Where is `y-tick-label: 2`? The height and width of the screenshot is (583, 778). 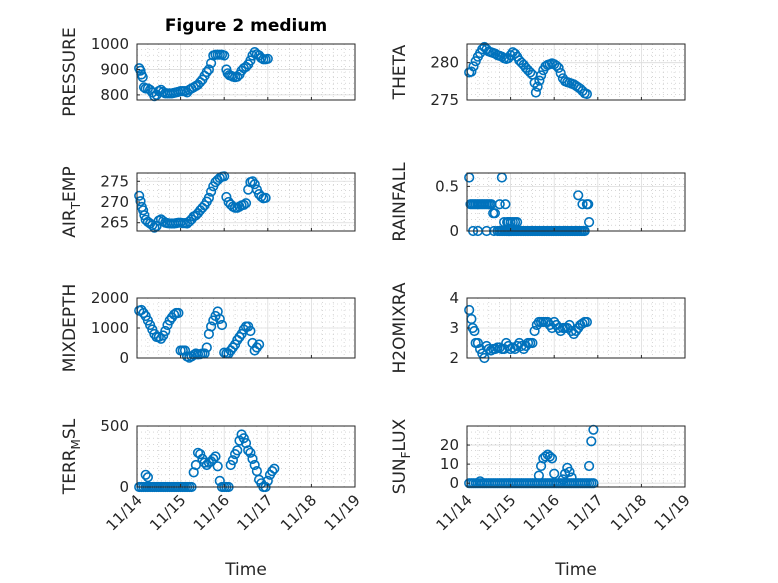 y-tick-label: 2 is located at coordinates (454, 358).